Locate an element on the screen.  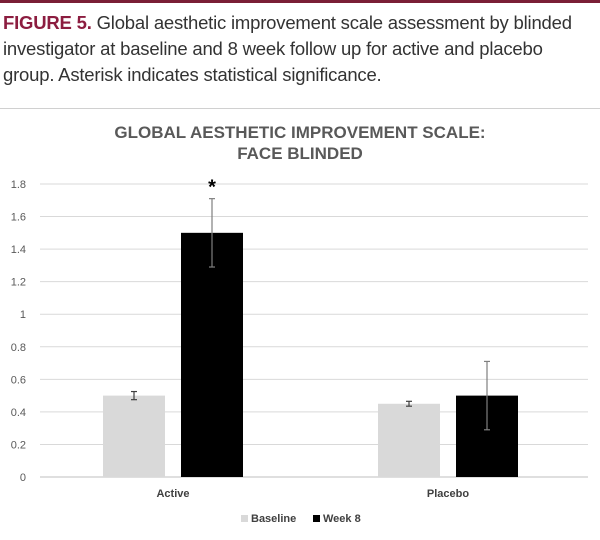
bar-week-8-active is located at coordinates (212, 354).